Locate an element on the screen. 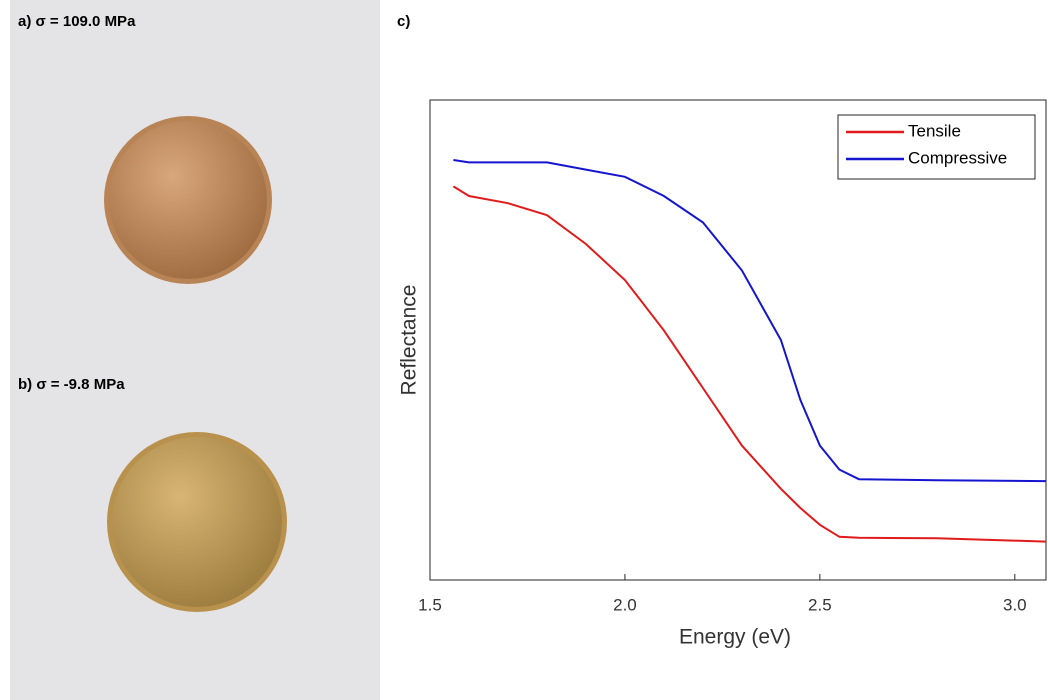 Image resolution: width=1048 pixels, height=700 pixels. sample-b is located at coordinates (197, 522).